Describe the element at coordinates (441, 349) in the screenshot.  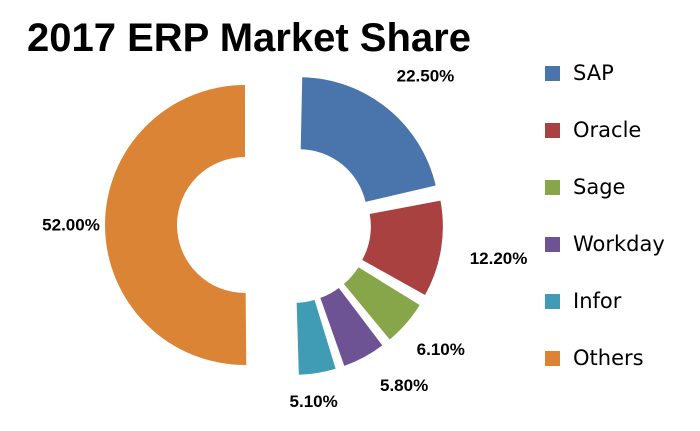
I see `data-label-sage: 6.10%` at that location.